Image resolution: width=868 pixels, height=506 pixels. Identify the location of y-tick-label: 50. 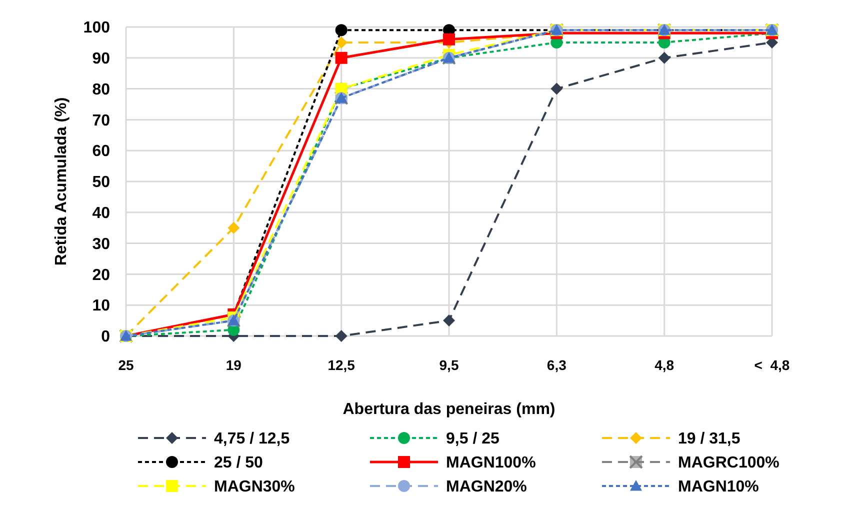
(101, 183).